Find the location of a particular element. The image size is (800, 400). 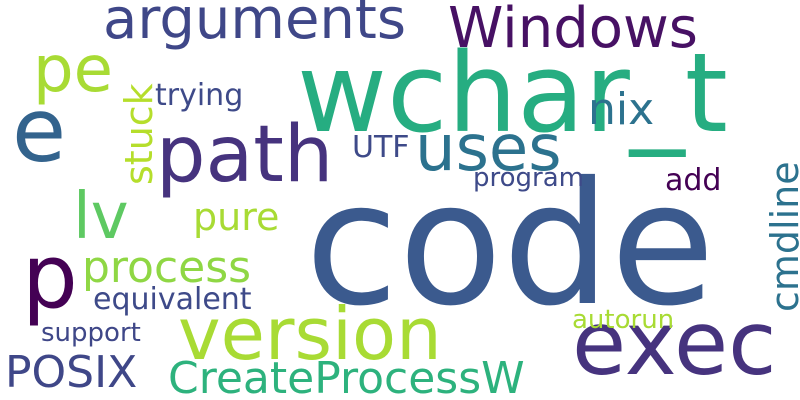

word-stuck: stuck is located at coordinates (139, 134).